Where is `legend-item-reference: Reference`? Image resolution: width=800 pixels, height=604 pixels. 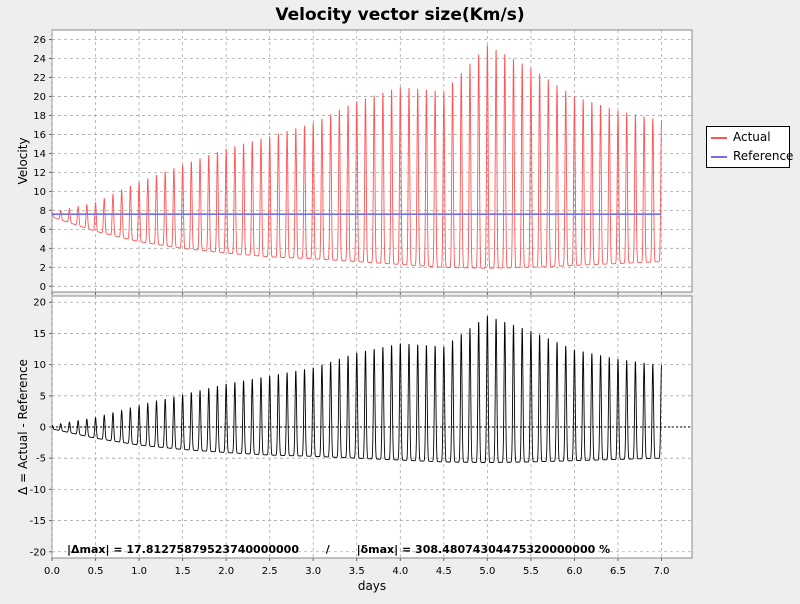
legend-item-reference: Reference is located at coordinates (752, 156).